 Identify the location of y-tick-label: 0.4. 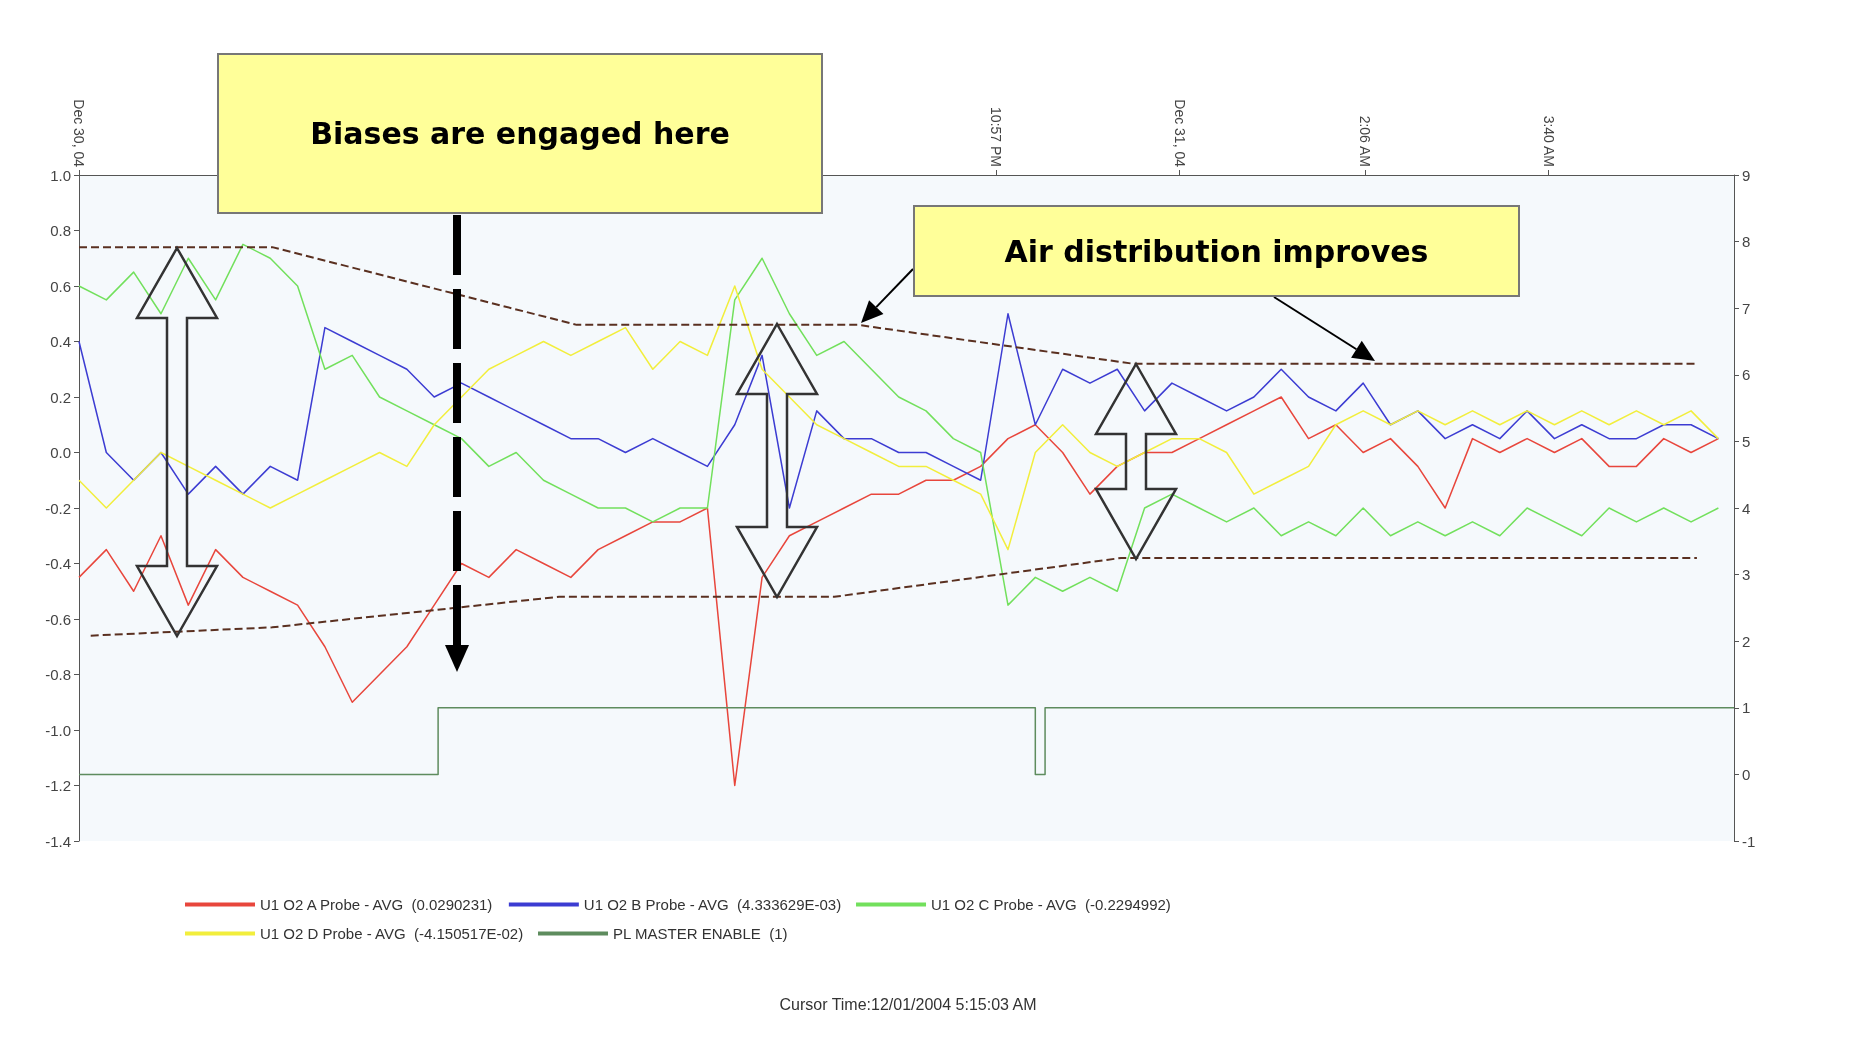
(60, 341).